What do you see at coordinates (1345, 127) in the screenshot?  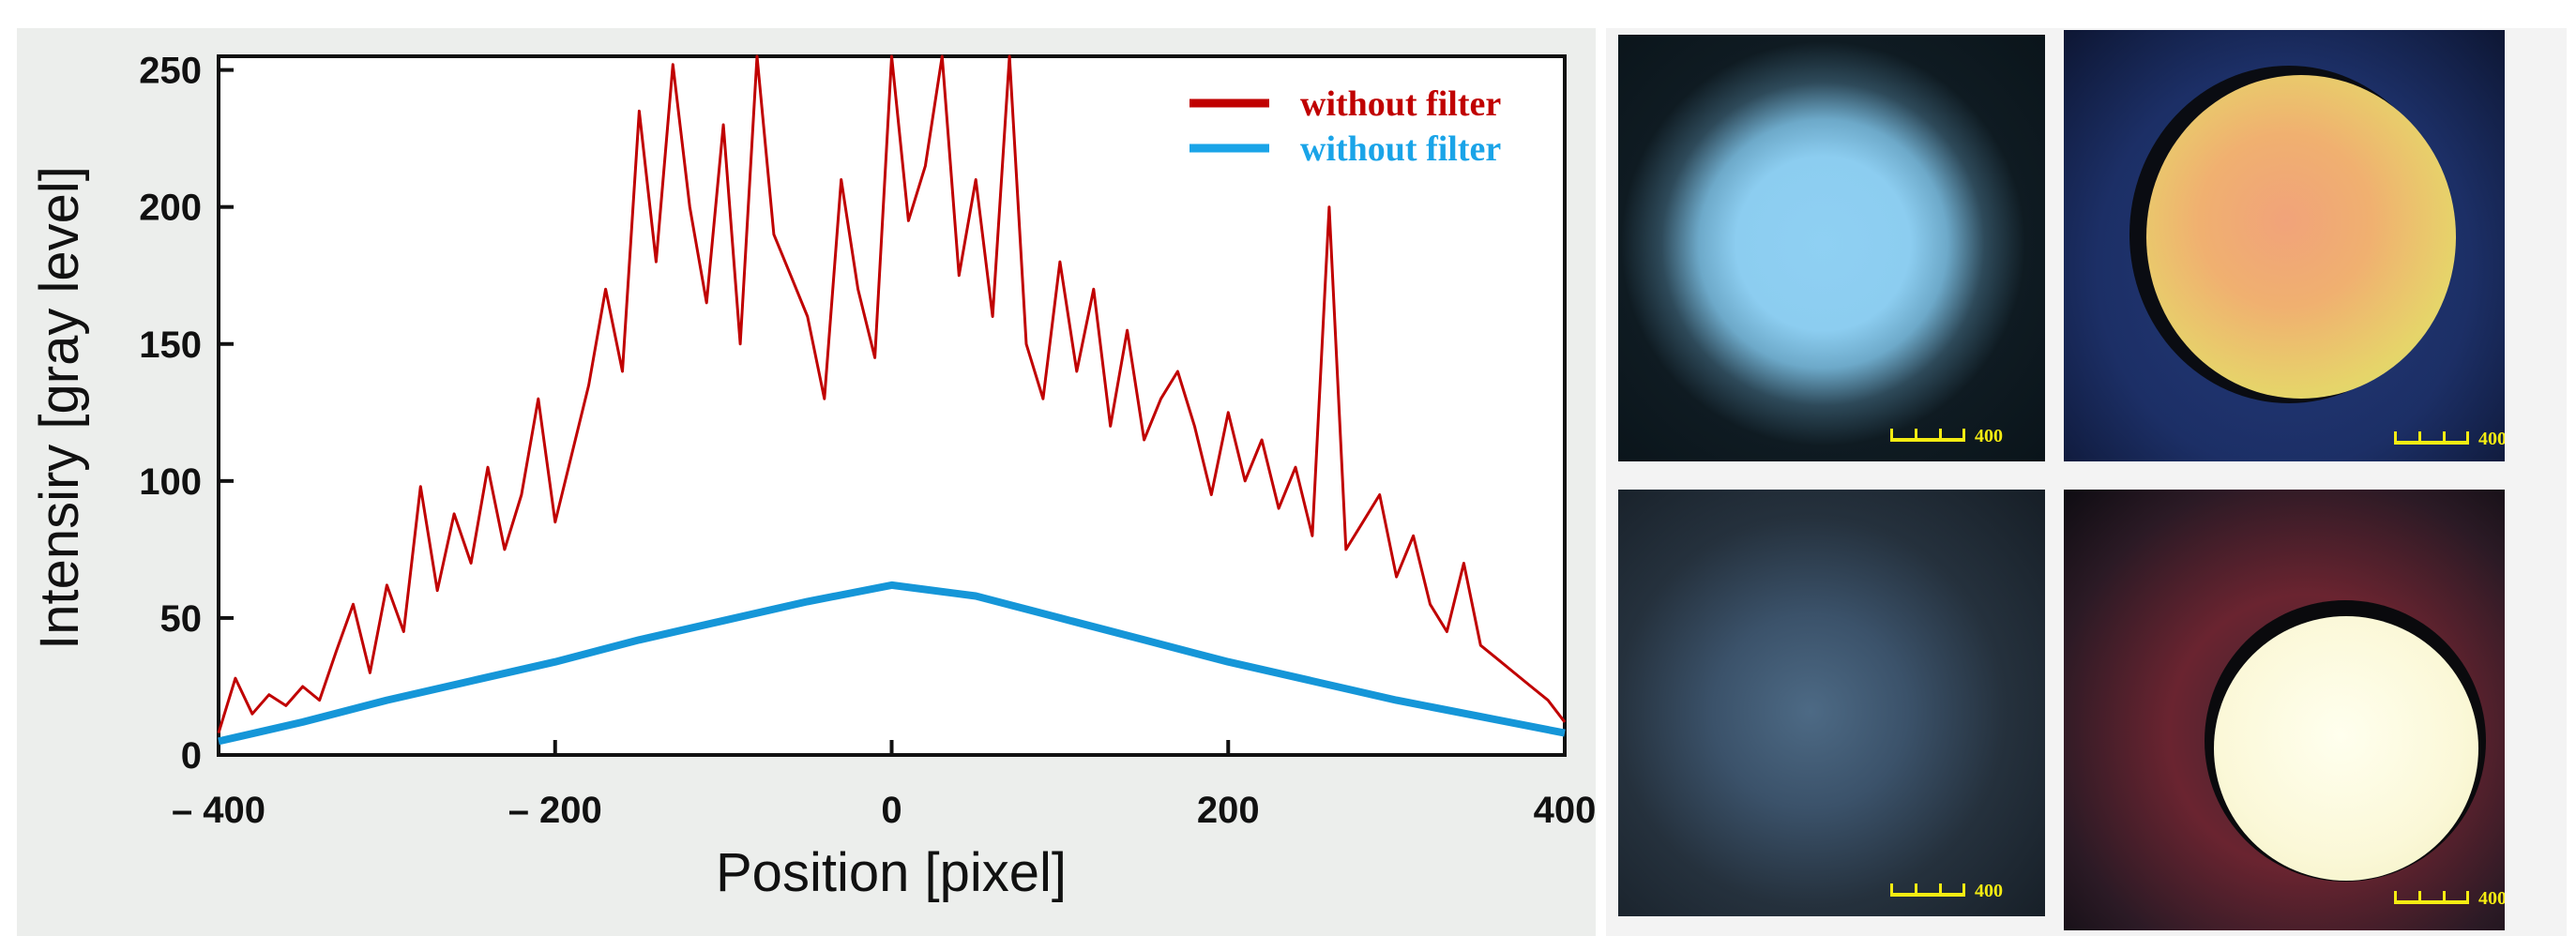 I see `legend: without filter without filter` at bounding box center [1345, 127].